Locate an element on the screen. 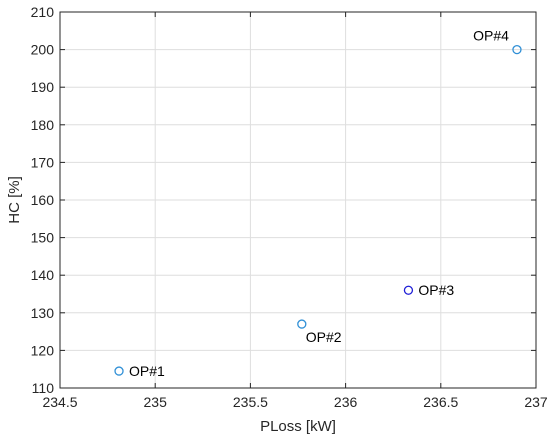 The image size is (550, 438). x-tick-label: 237 is located at coordinates (536, 402).